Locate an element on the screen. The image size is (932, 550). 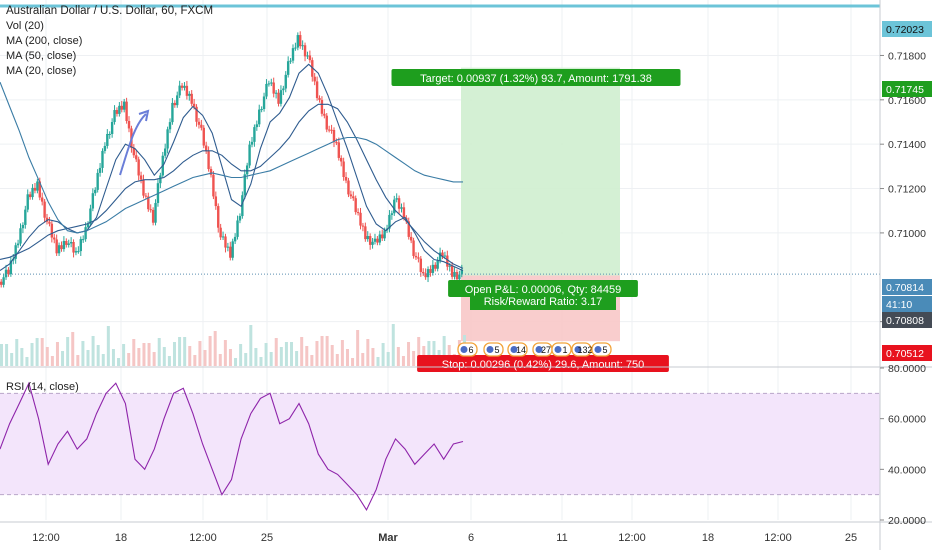
event-badge: 1 is located at coordinates (561, 349).